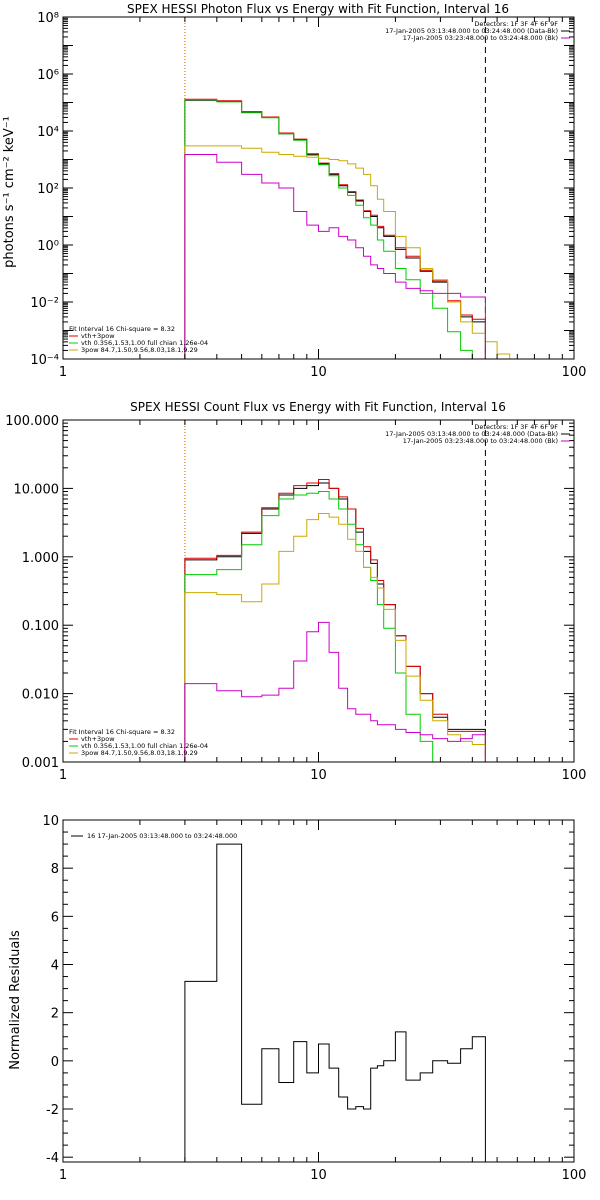  I want to click on y-tick-label: 0.001, so click(40, 763).